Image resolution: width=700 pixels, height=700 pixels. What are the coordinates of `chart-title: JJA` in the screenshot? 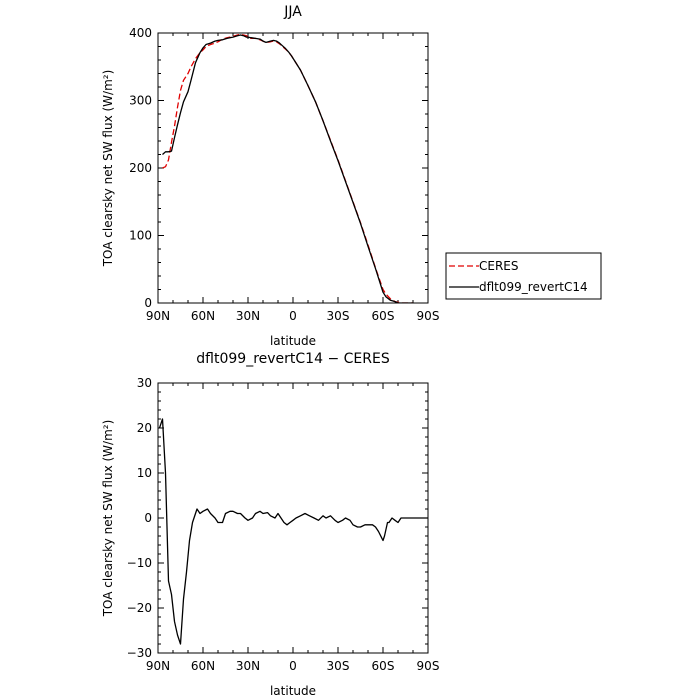 It's located at (292, 12).